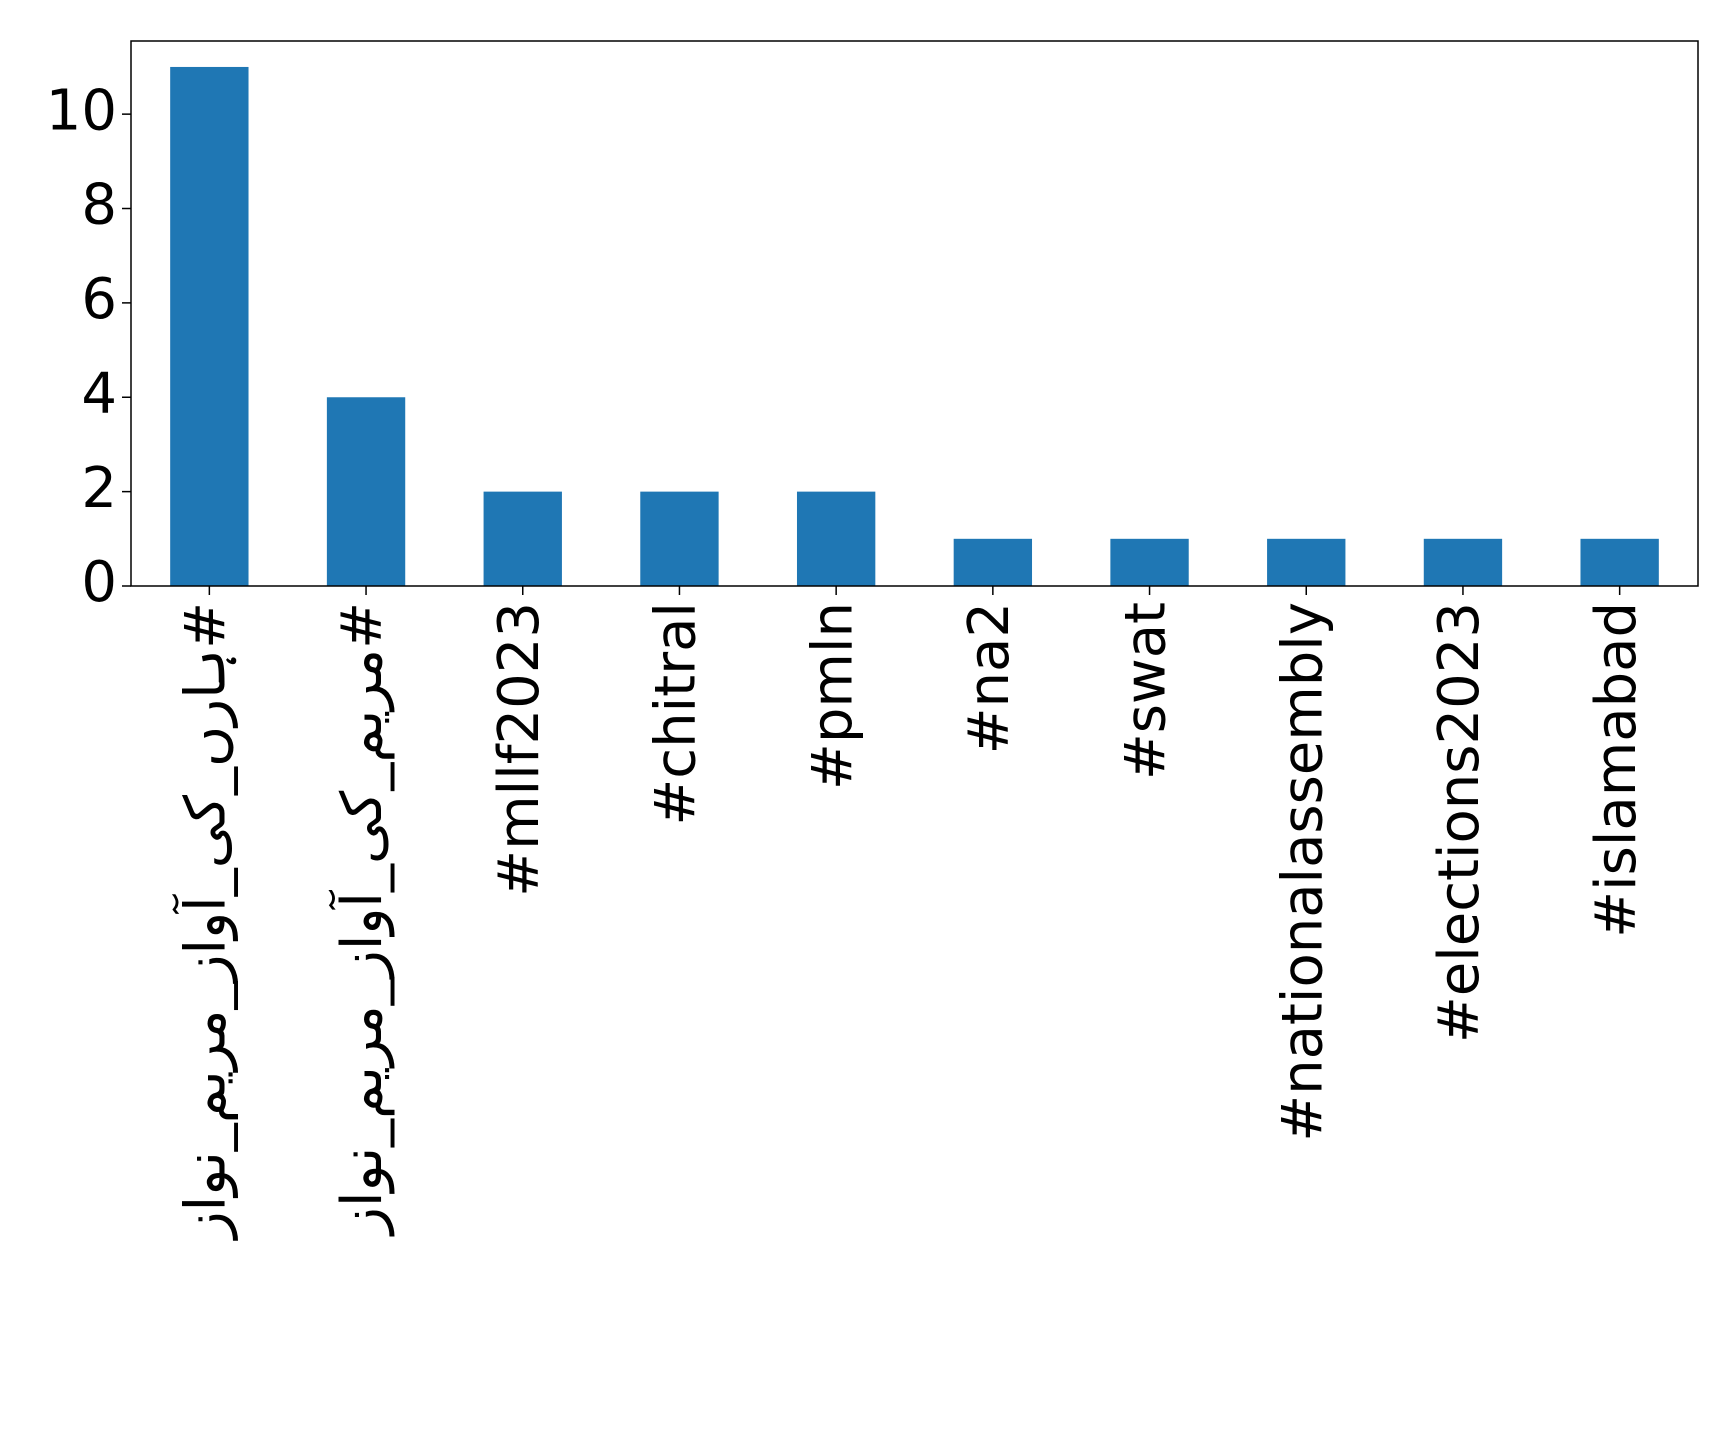  I want to click on x-tick-label: #ہارں_کی_آواز_مریم_نواز, so click(204, 921).